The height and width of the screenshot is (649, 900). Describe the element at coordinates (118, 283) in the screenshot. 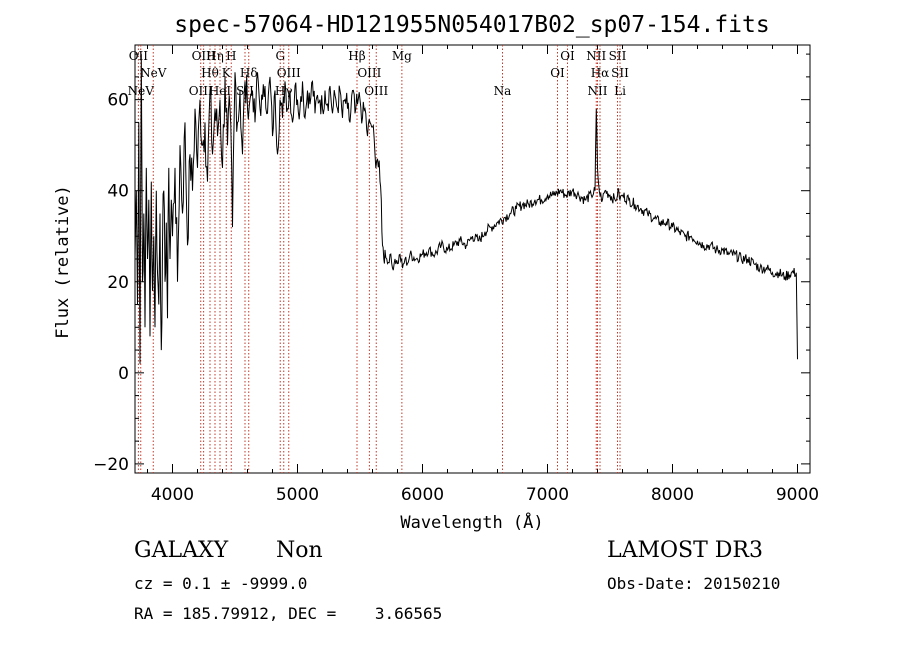

I see `y-tick-label-2: 20` at that location.